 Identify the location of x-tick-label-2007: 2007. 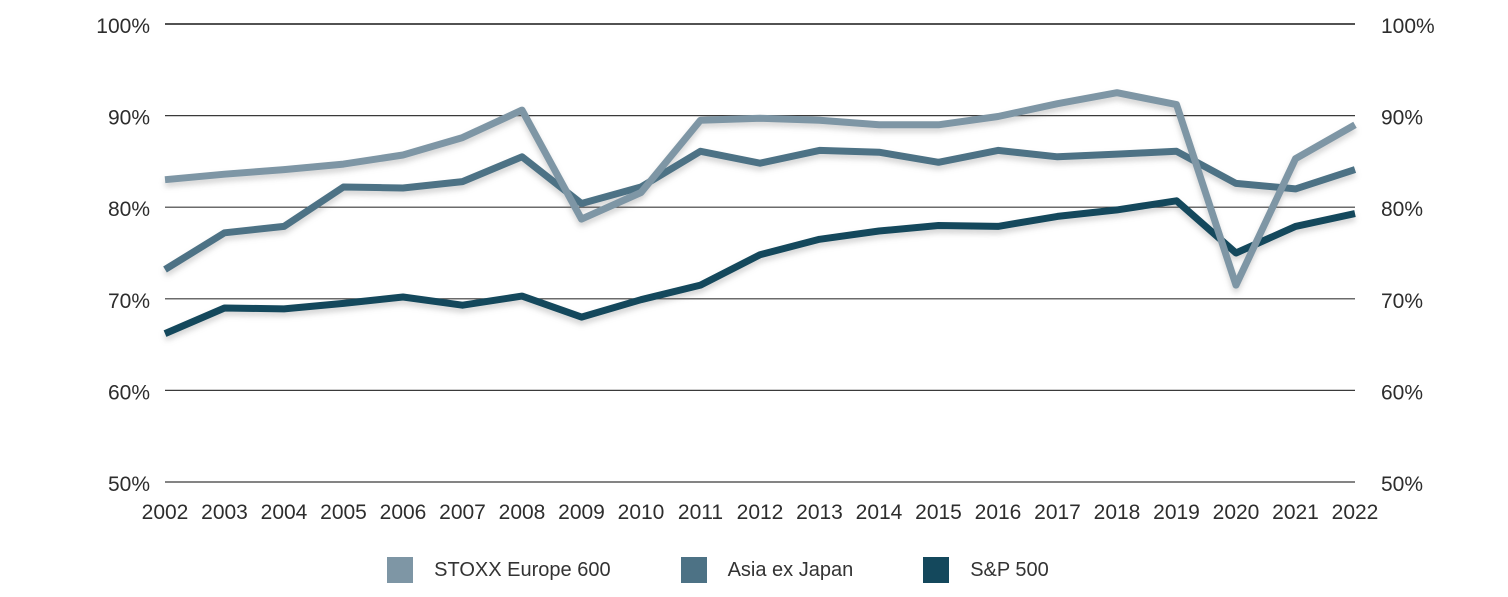
(462, 512).